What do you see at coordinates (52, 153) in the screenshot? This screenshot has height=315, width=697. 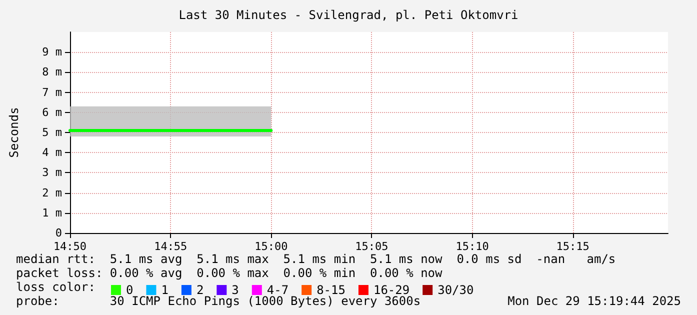 I see `y-tick-label: 4 m` at bounding box center [52, 153].